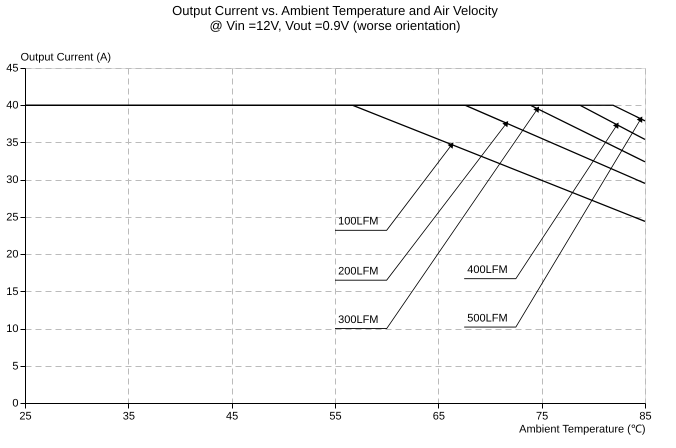 The height and width of the screenshot is (448, 676). What do you see at coordinates (12, 292) in the screenshot?
I see `y-tick-label: 15` at bounding box center [12, 292].